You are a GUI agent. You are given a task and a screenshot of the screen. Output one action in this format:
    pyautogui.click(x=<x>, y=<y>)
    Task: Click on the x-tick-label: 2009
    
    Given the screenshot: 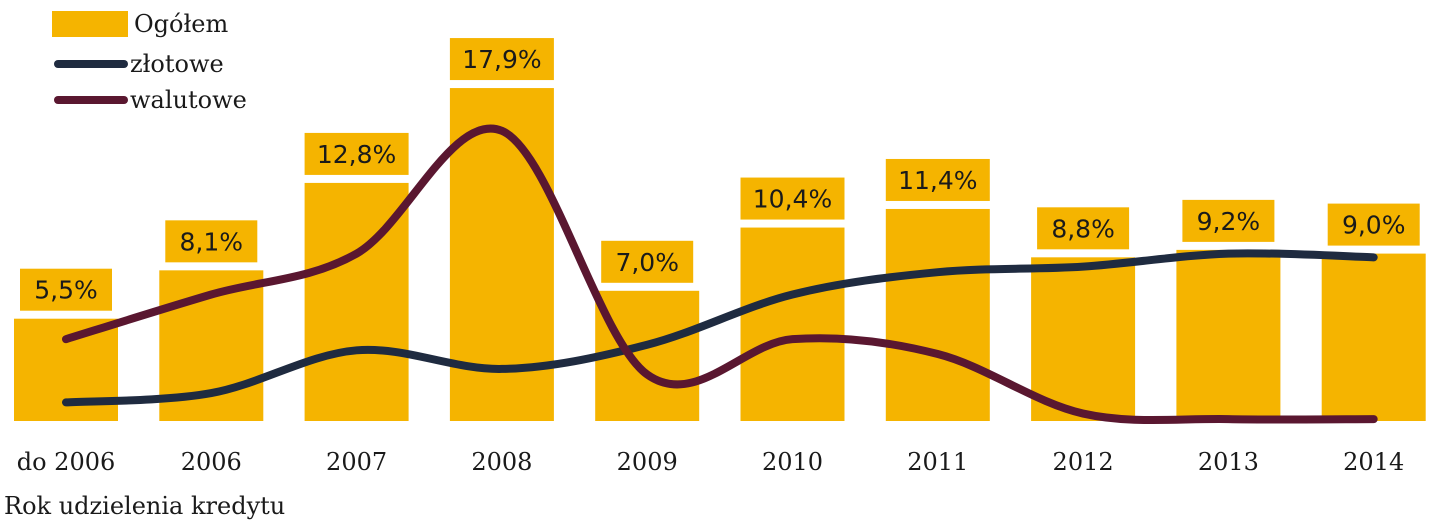 What is the action you would take?
    pyautogui.click(x=647, y=462)
    